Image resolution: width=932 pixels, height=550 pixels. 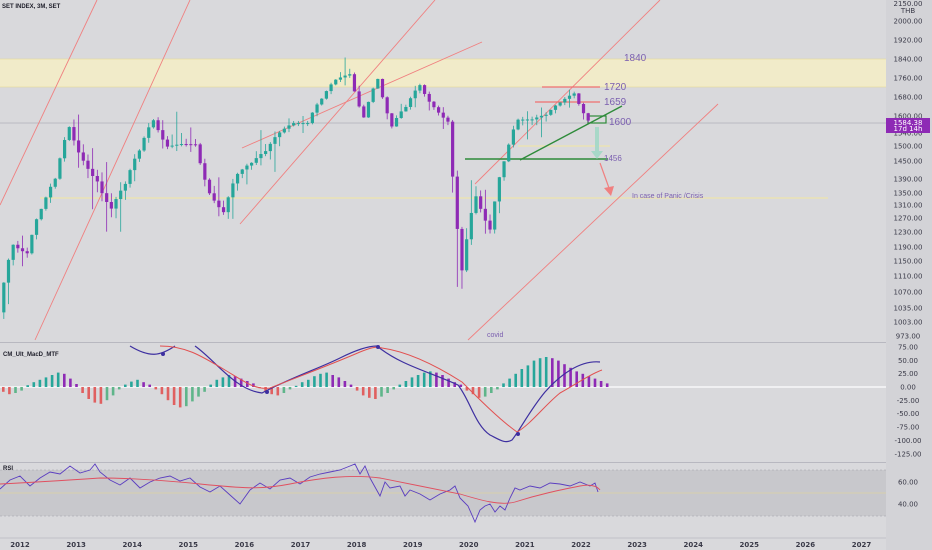 I want to click on label-1600: 1600, so click(x=620, y=122).